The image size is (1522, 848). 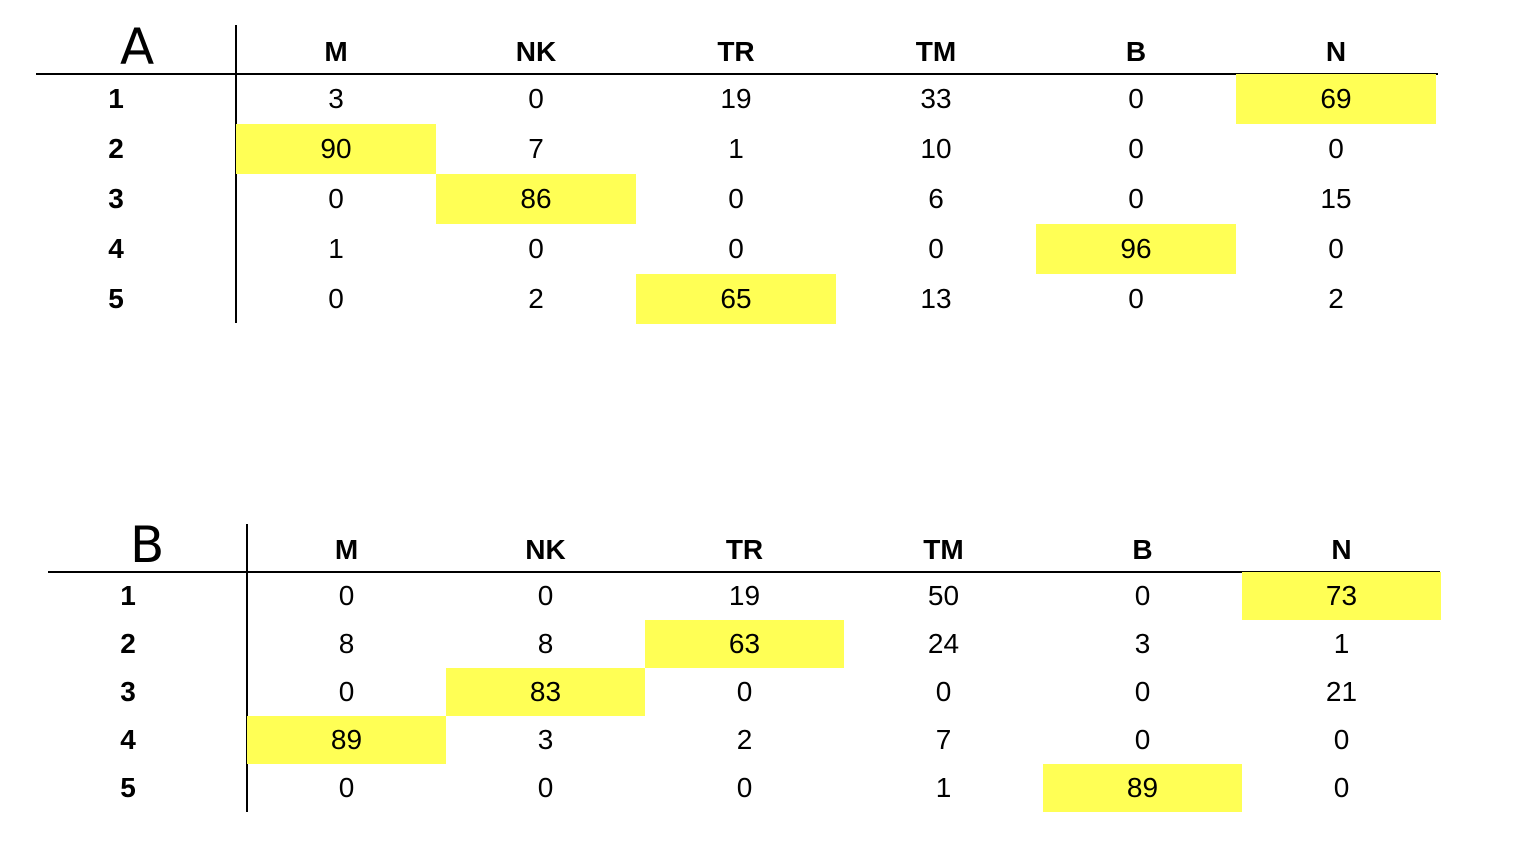 I want to click on panel-label: B, so click(x=147, y=545).